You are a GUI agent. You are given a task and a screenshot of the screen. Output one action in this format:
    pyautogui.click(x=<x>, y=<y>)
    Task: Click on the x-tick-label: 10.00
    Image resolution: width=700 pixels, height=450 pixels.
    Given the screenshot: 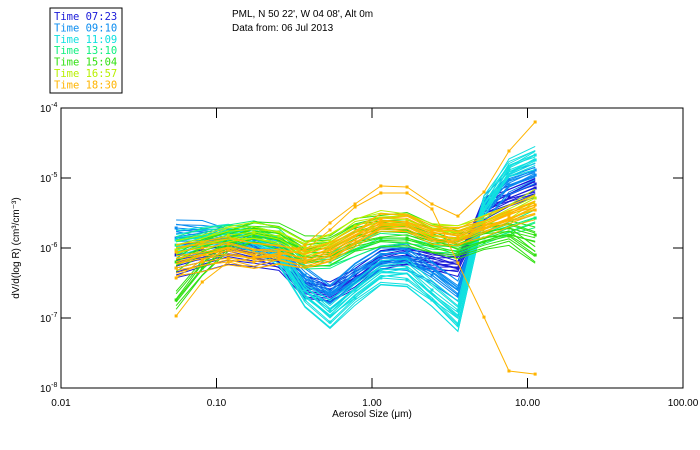 What is the action you would take?
    pyautogui.click(x=527, y=403)
    